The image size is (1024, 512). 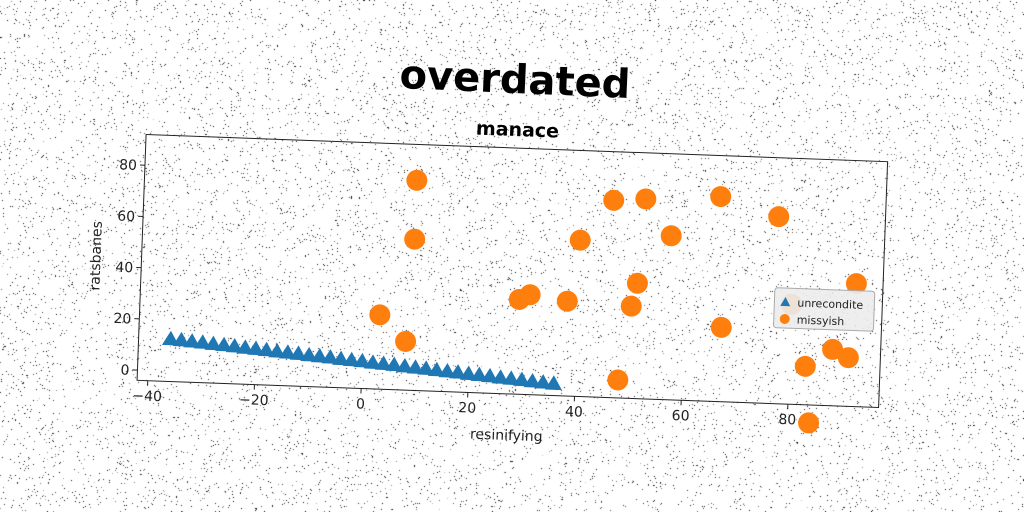 What do you see at coordinates (784, 319) in the screenshot?
I see `legend-marker-missyish` at bounding box center [784, 319].